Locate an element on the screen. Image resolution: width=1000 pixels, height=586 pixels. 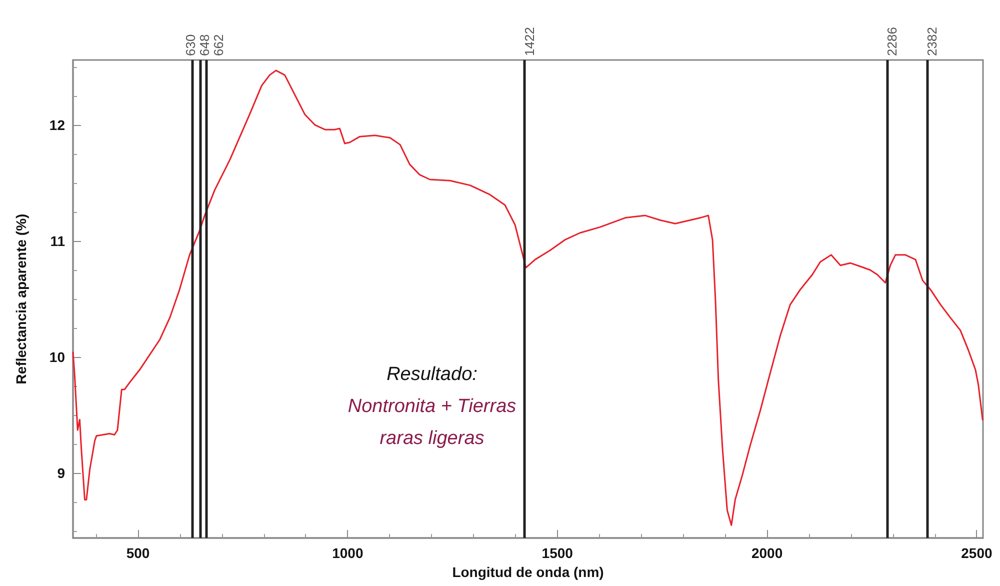
x-tick-label: 1500 is located at coordinates (558, 553).